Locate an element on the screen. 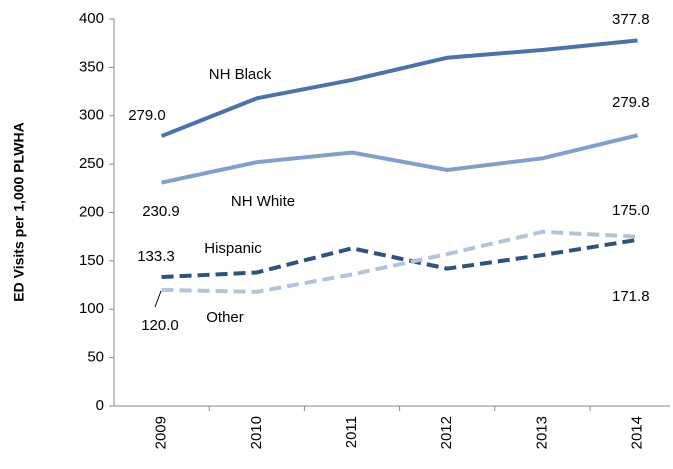  data-label: 279.8 is located at coordinates (631, 102).